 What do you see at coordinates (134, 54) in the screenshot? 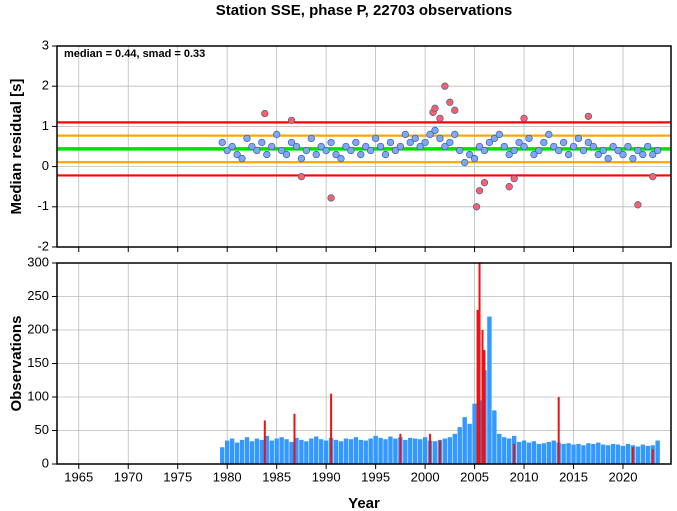
I see `annotation: median = 0.44, smad = 0.33` at bounding box center [134, 54].